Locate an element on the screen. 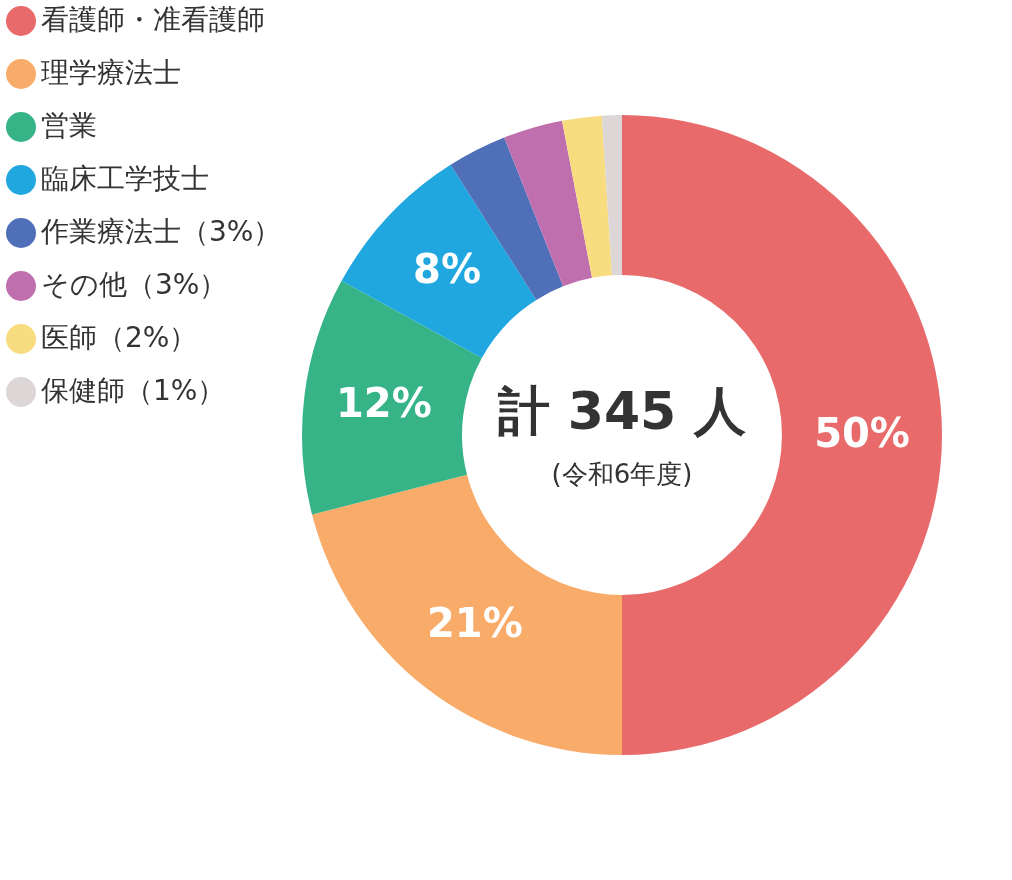 This screenshot has height=880, width=1012. data-label: 50% is located at coordinates (862, 433).